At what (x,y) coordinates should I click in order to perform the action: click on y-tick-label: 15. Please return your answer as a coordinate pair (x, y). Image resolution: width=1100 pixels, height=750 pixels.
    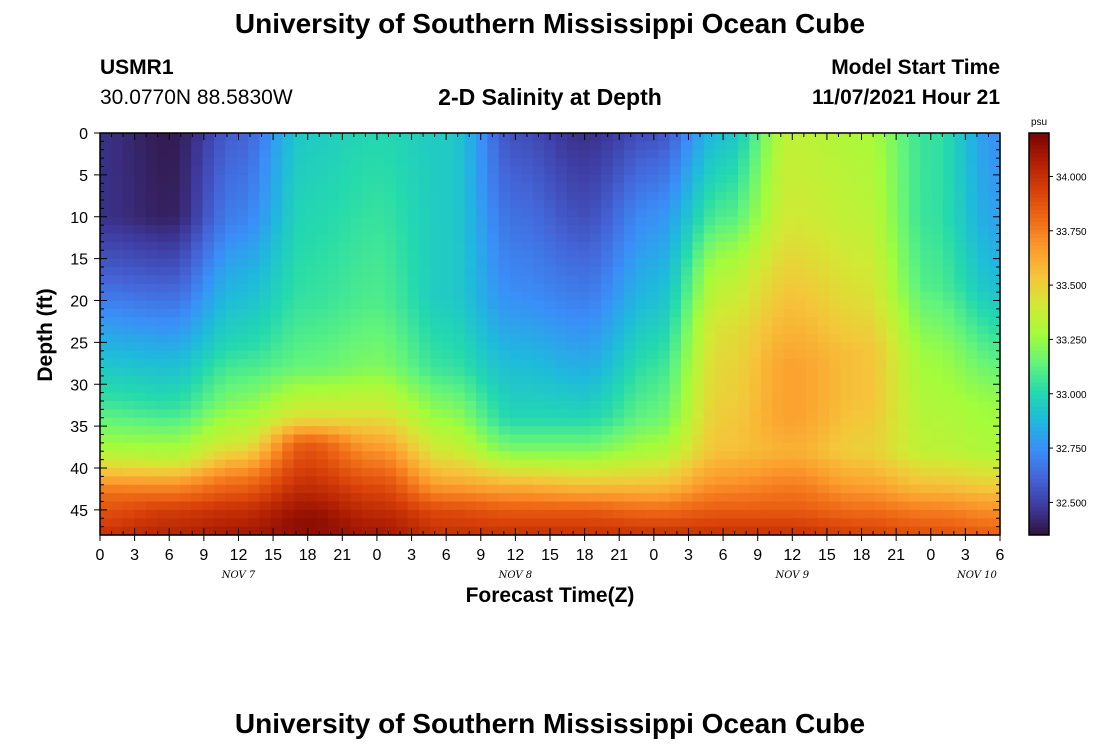
    Looking at the image, I should click on (79, 260).